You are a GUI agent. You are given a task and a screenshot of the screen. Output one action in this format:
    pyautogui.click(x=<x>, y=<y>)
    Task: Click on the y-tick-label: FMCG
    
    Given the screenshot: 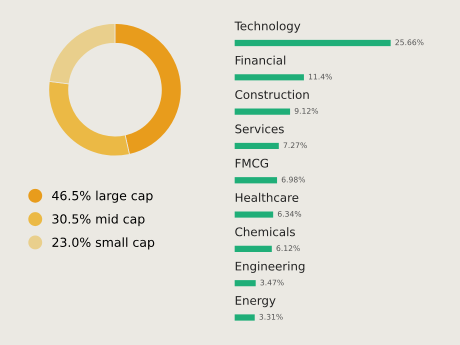 What is the action you would take?
    pyautogui.click(x=252, y=163)
    